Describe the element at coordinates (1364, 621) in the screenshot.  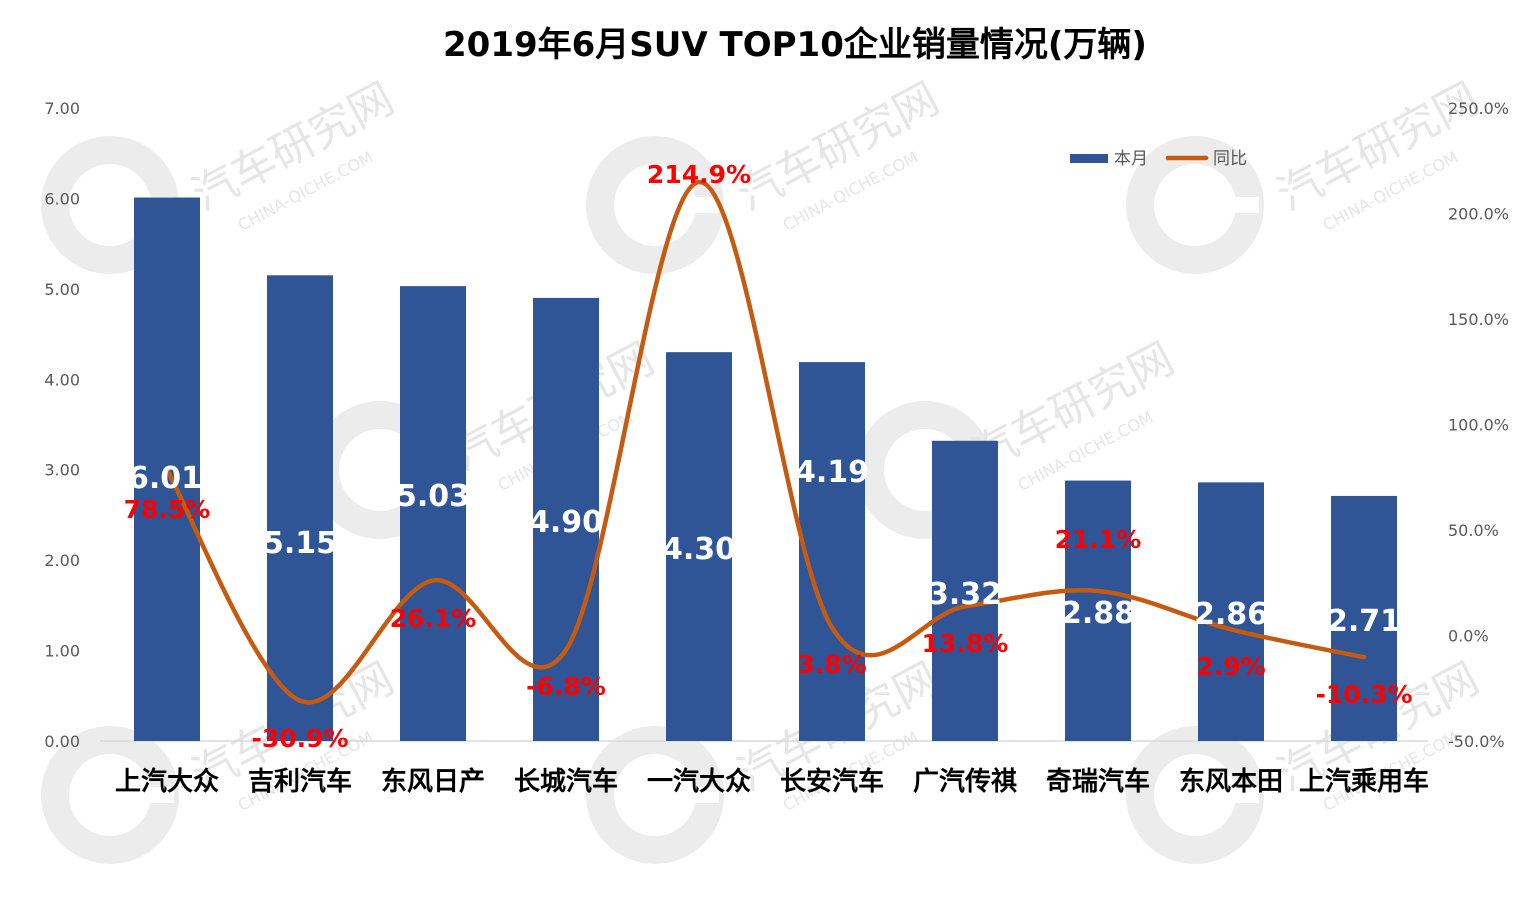
I see `bar-value-label: 2.71` at that location.